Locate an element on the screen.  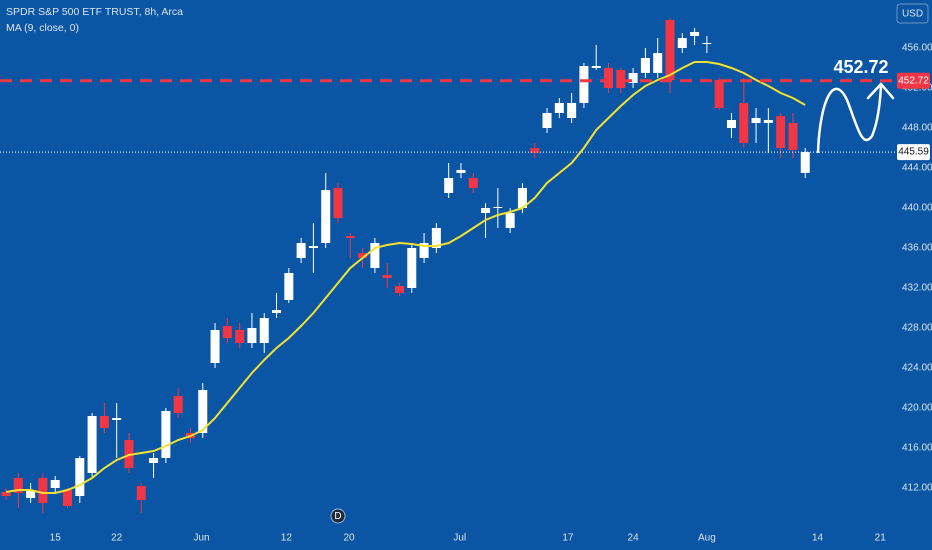
chart-title: SPDR S&P 500 ETF TRUST, 8h, Arca is located at coordinates (94, 12).